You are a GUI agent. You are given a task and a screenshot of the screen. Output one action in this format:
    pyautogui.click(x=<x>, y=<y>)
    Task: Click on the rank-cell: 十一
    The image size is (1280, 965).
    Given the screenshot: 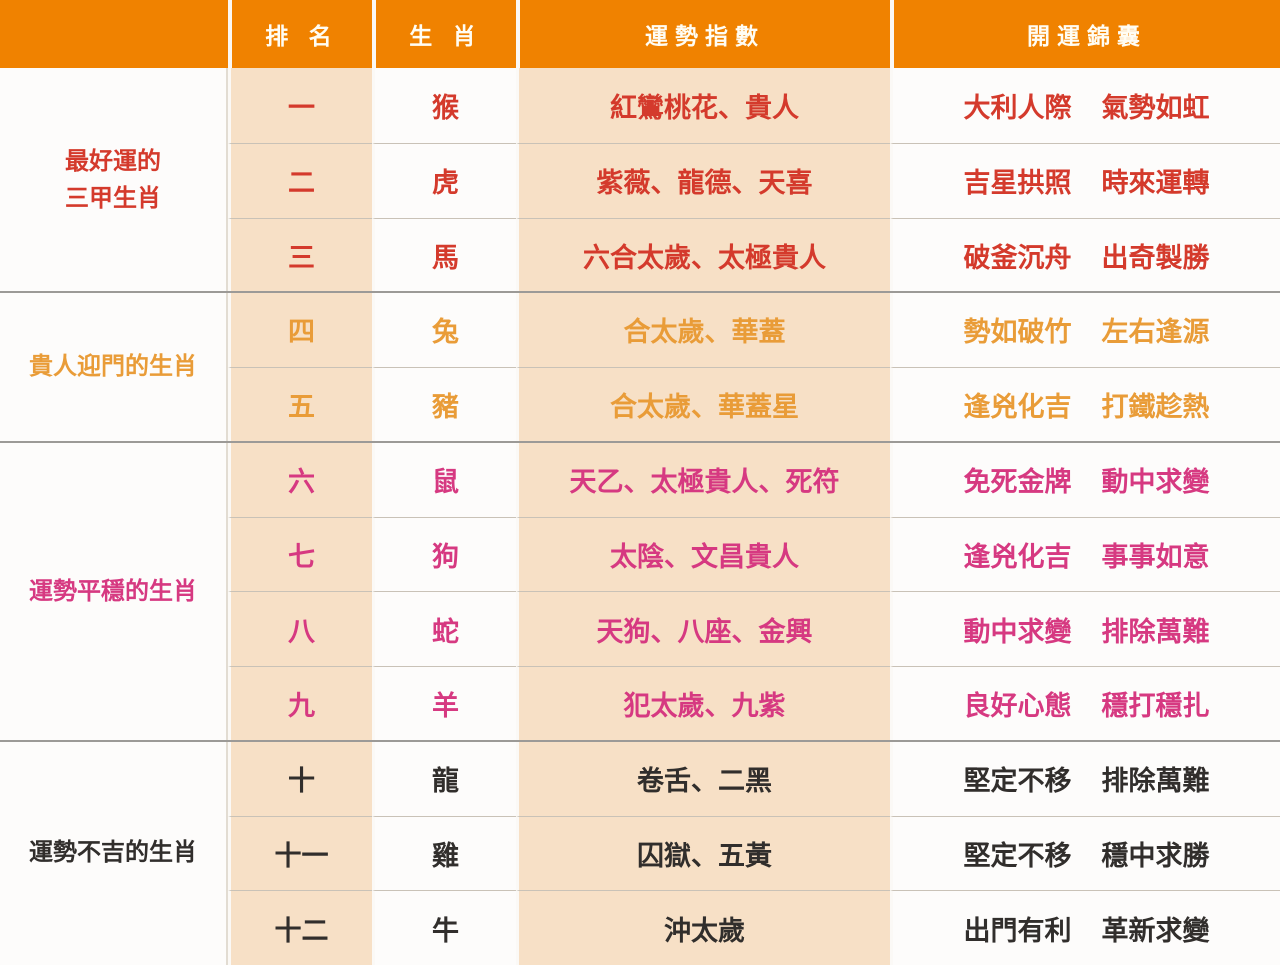 What is the action you would take?
    pyautogui.click(x=300, y=853)
    